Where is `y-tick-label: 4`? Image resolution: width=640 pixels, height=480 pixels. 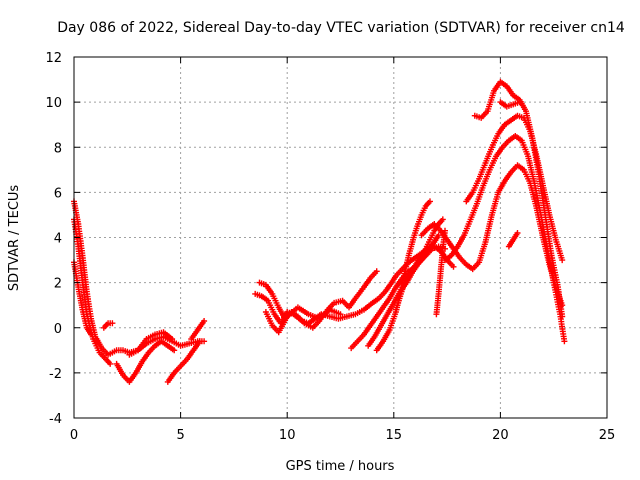
y-tick-label: 4 is located at coordinates (58, 239).